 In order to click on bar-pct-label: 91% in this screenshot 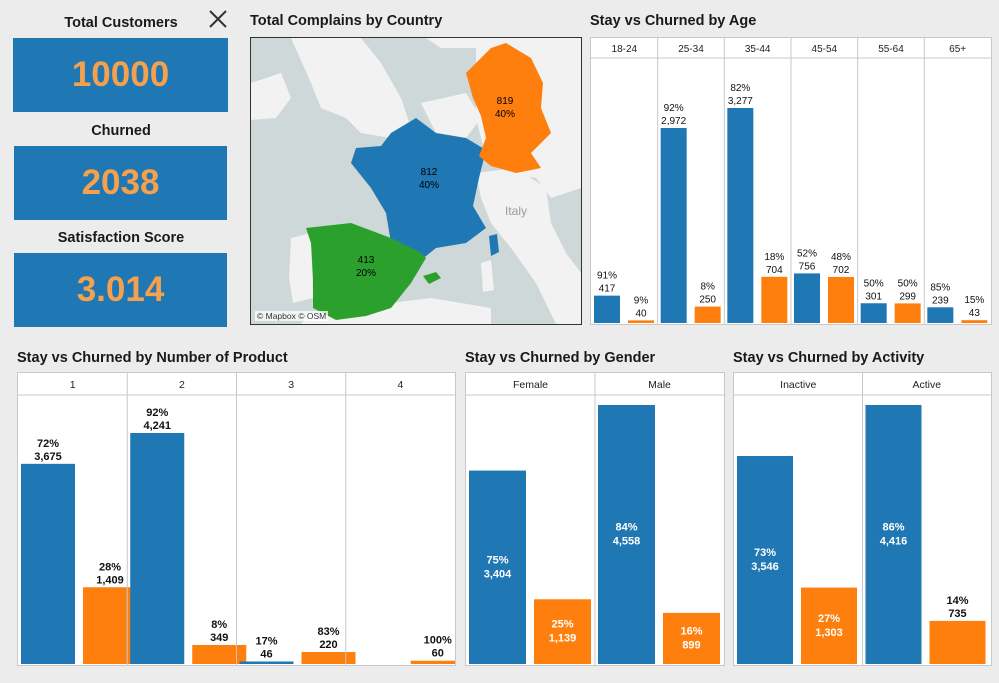, I will do `click(607, 276)`.